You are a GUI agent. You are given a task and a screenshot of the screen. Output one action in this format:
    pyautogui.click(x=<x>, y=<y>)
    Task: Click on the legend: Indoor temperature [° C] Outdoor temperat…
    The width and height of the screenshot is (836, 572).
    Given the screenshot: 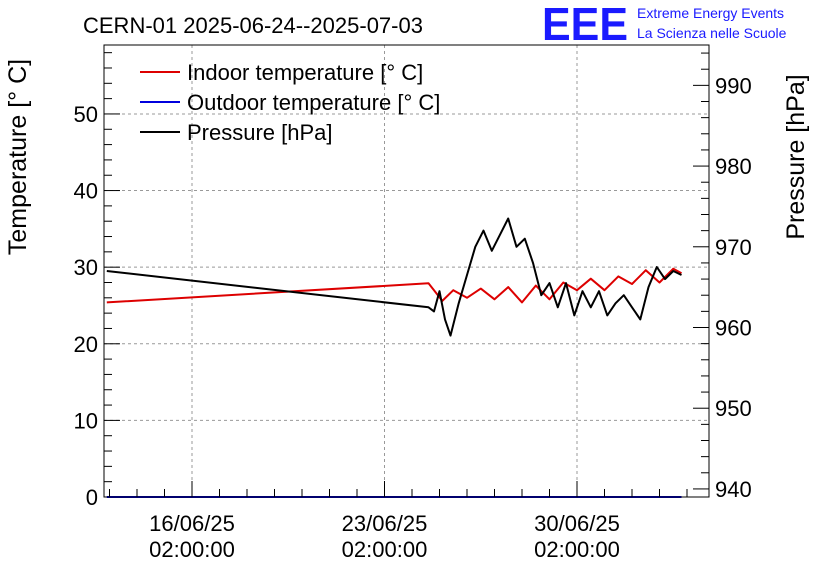 What is the action you would take?
    pyautogui.click(x=290, y=102)
    